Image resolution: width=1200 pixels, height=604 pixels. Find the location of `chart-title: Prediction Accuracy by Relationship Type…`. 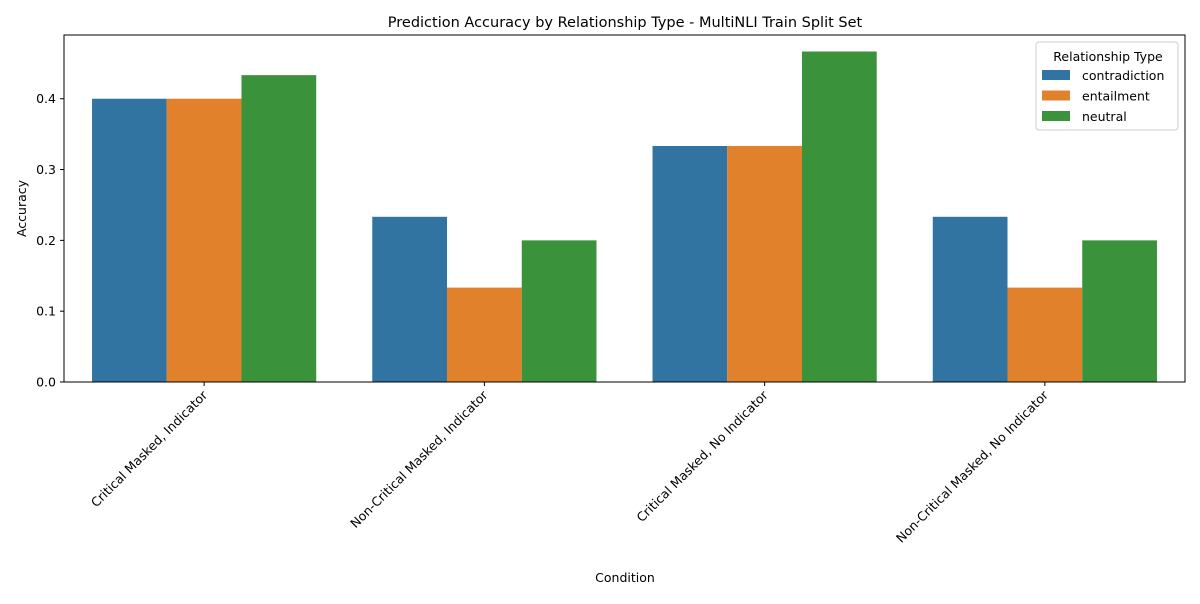

chart-title: Prediction Accuracy by Relationship Type… is located at coordinates (625, 23).